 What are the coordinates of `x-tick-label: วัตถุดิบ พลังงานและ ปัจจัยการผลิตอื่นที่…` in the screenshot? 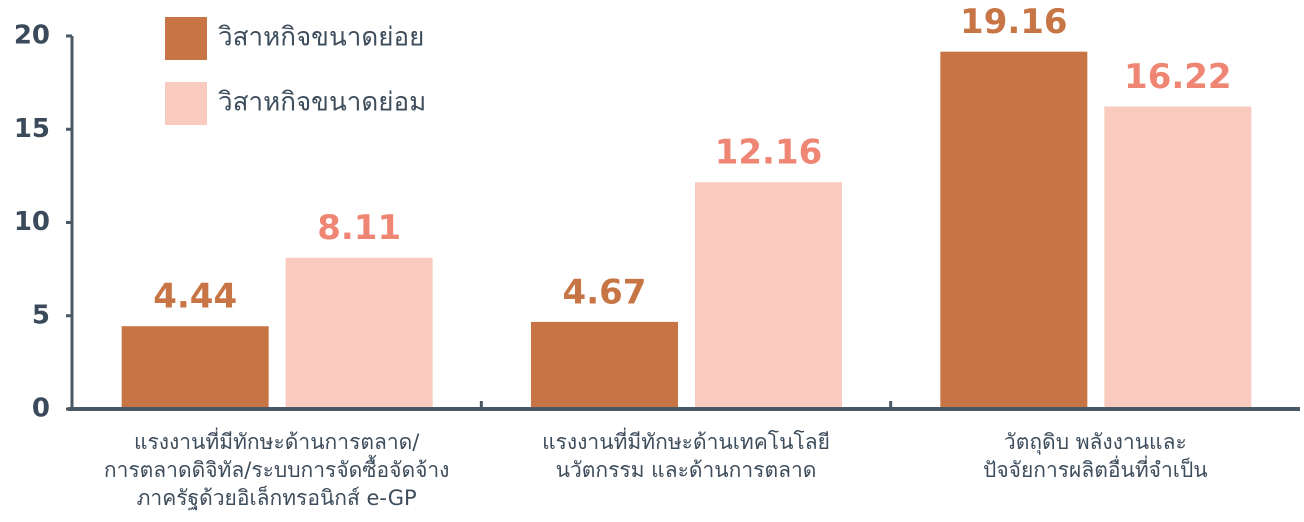 It's located at (1095, 456).